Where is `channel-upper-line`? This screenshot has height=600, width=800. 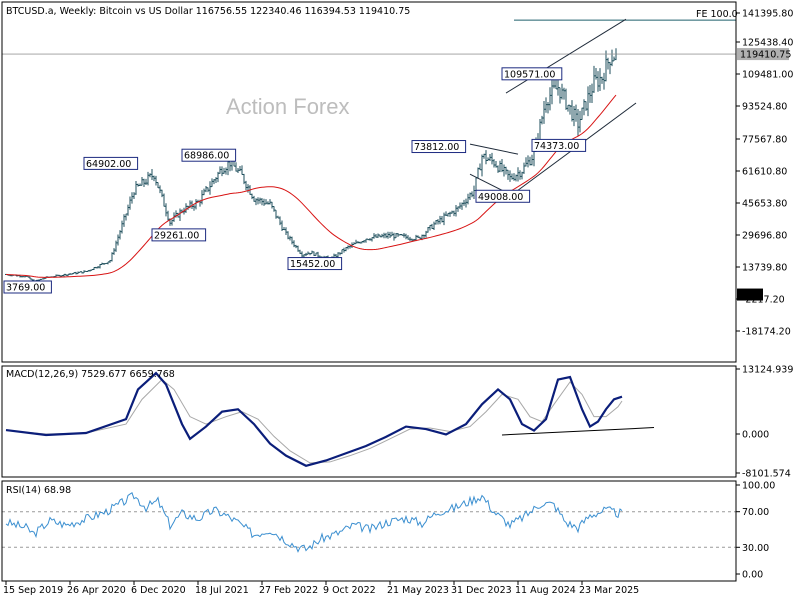 channel-upper-line is located at coordinates (566, 56).